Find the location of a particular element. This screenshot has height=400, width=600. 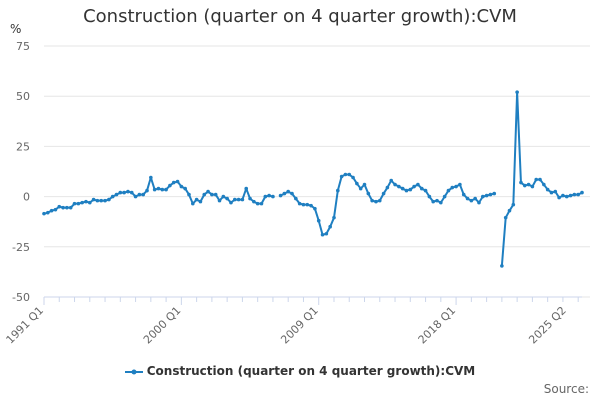

x-tick-label: 2018 Q1 is located at coordinates (437, 325).